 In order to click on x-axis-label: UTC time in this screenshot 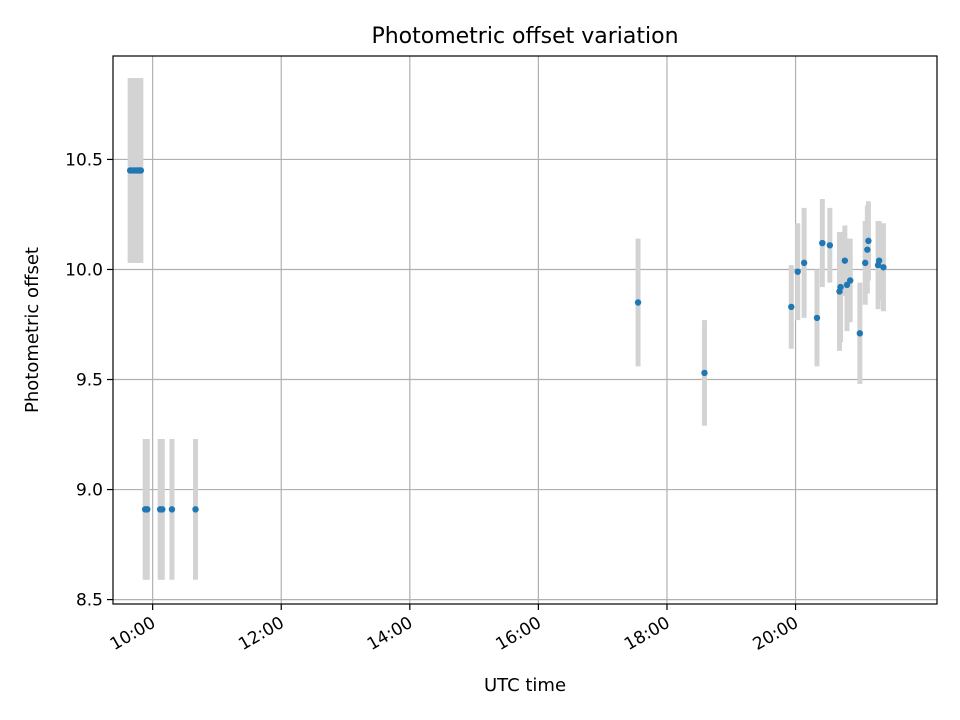, I will do `click(525, 685)`.